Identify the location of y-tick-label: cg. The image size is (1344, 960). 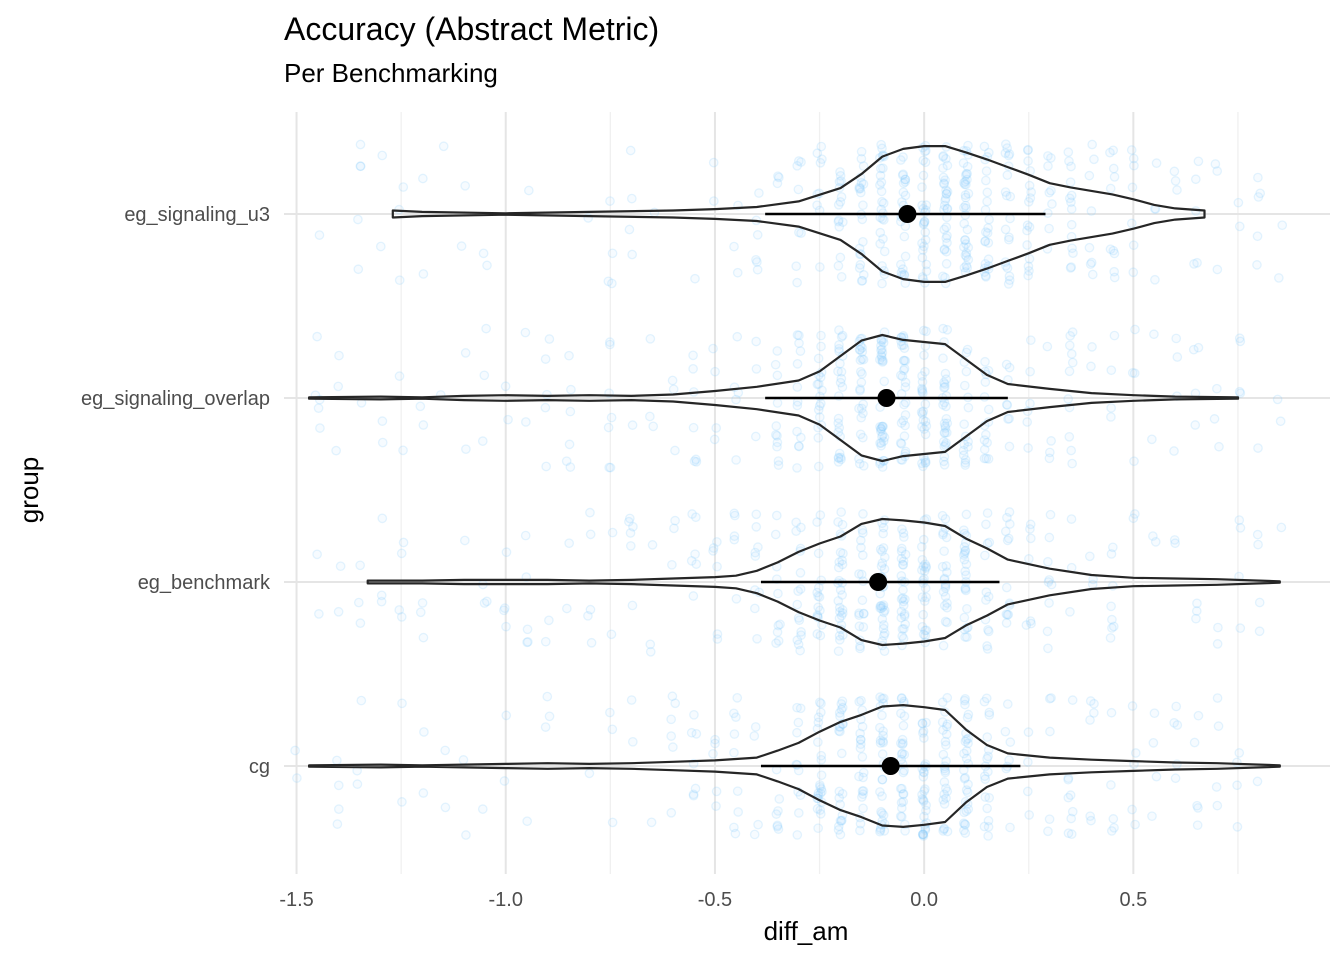
(259, 767).